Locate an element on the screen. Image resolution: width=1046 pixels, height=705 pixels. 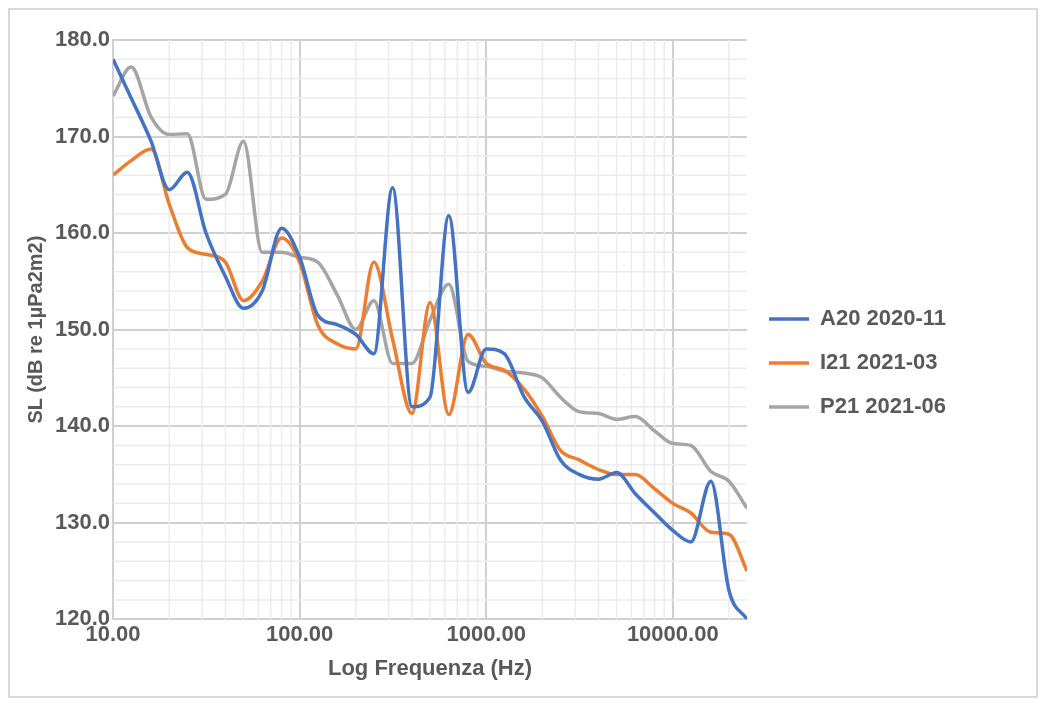
x-tick-label: 1000.00 is located at coordinates (486, 634).